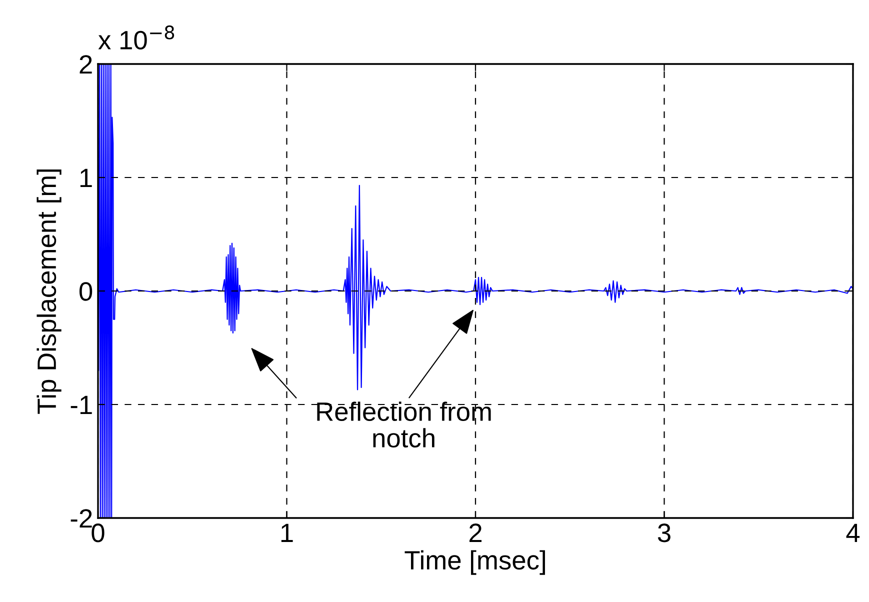 Image resolution: width=869 pixels, height=602 pixels. Describe the element at coordinates (404, 425) in the screenshot. I see `annotation: Reflection from notch` at that location.